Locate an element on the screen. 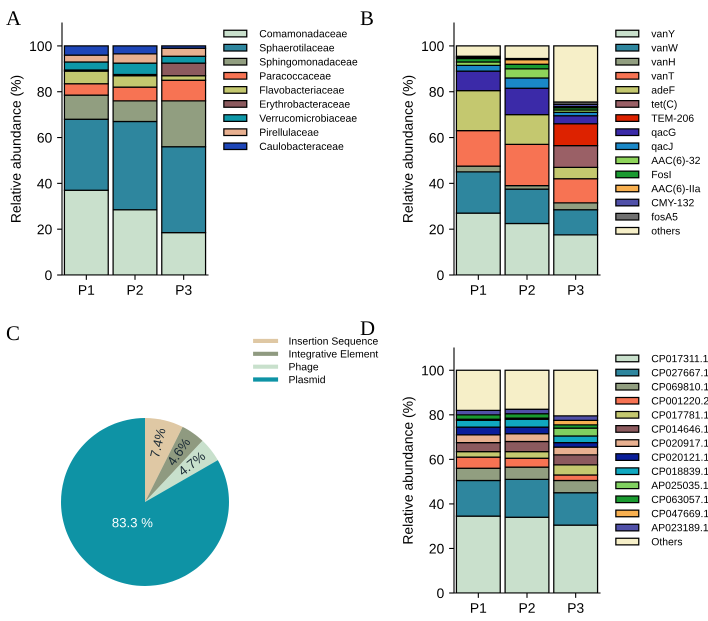 The height and width of the screenshot is (621, 708). legend-label: vanT is located at coordinates (662, 76).